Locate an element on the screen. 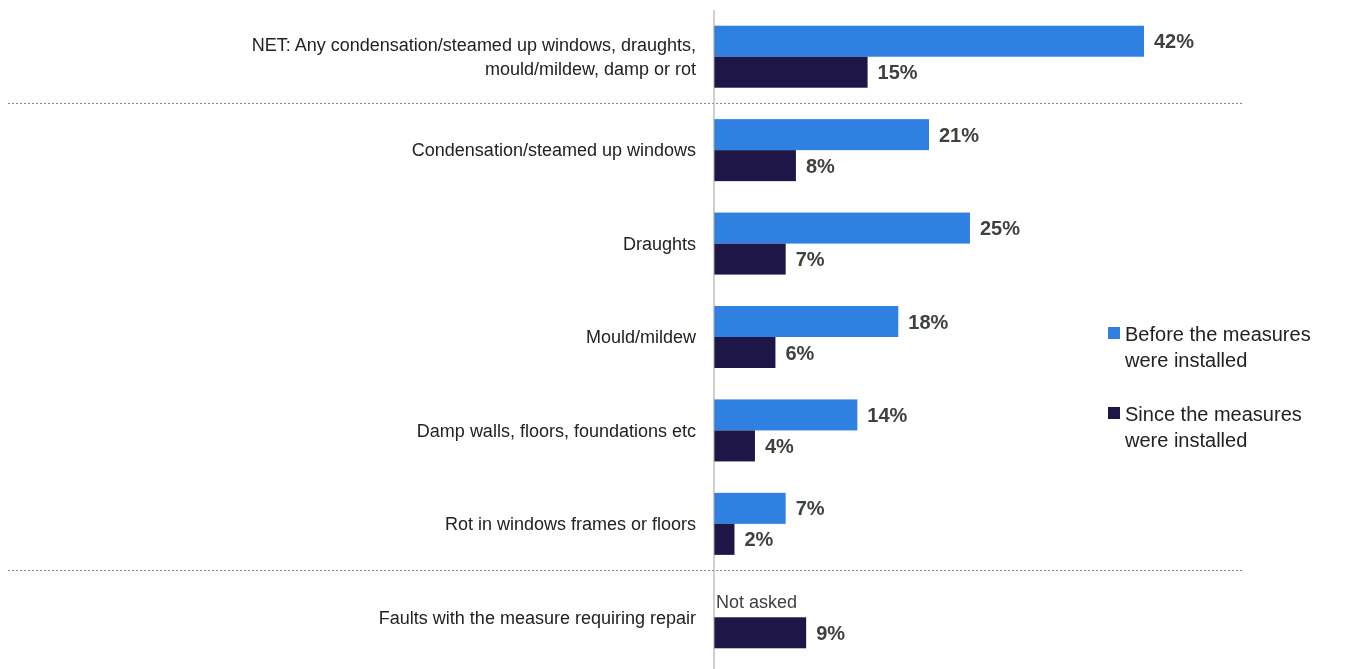  data-label: 2% is located at coordinates (759, 539).